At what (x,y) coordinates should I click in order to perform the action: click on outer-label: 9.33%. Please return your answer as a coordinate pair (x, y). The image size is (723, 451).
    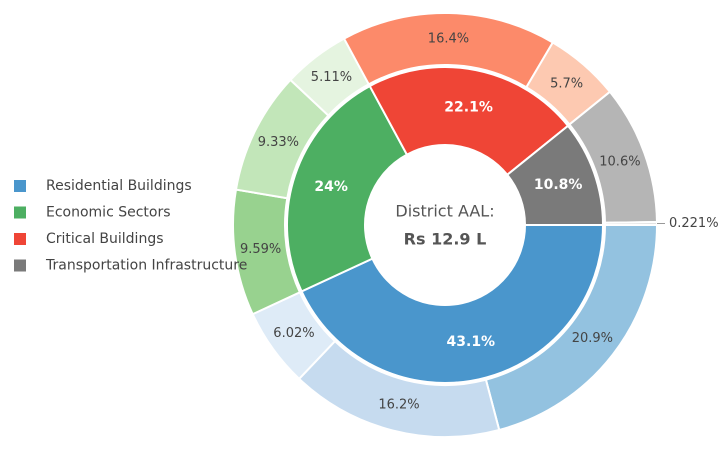
    Looking at the image, I should click on (278, 142).